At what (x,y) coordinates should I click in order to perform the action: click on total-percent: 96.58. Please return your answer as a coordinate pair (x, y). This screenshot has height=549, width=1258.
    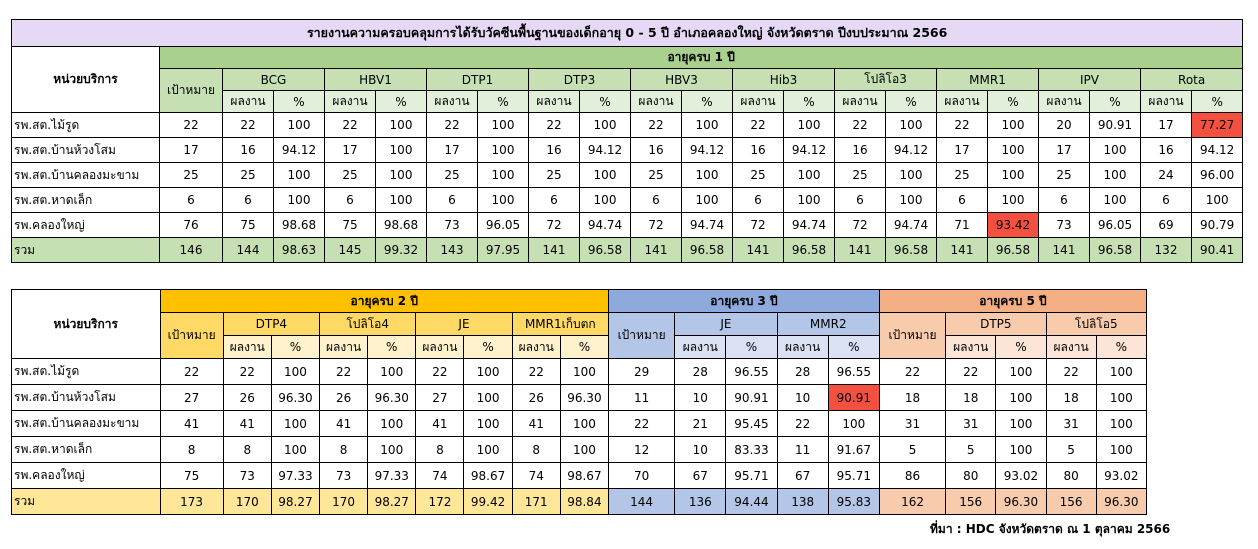
    Looking at the image, I should click on (911, 250).